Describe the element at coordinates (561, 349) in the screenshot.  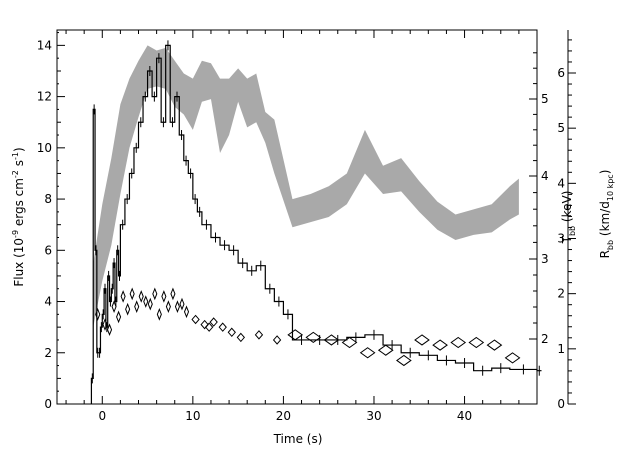
I see `radius-tick-label: 1` at that location.